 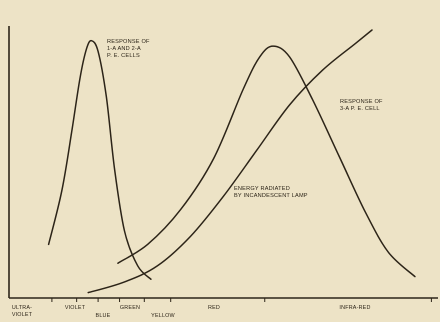 What do you see at coordinates (354, 308) in the screenshot?
I see `x-tick-label: INFRA-RED` at bounding box center [354, 308].